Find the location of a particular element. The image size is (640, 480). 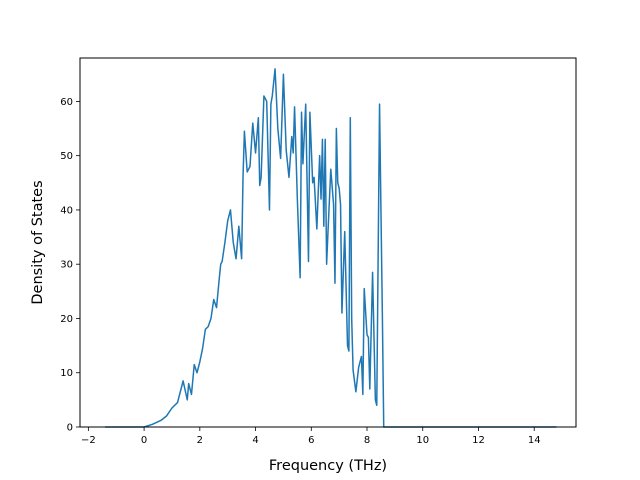

x-tick-label: 14 is located at coordinates (534, 440).